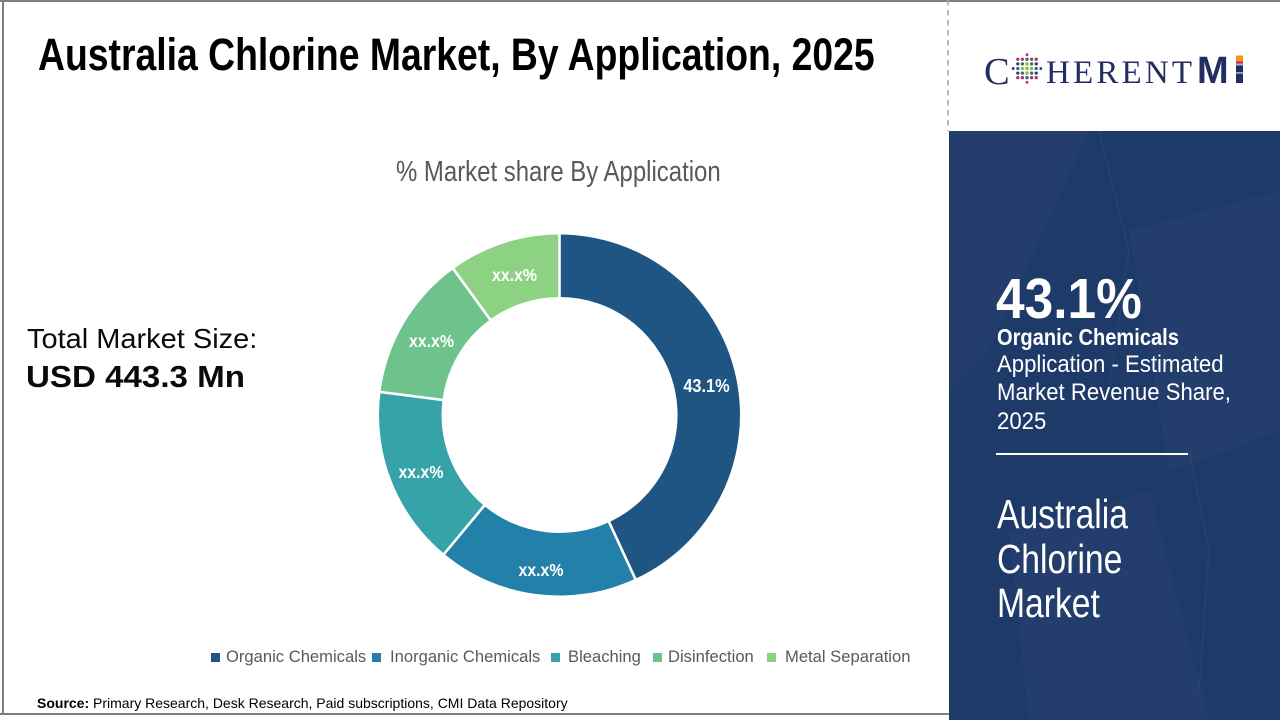 The image size is (1280, 720). I want to click on svg-text: M, so click(1213, 71).